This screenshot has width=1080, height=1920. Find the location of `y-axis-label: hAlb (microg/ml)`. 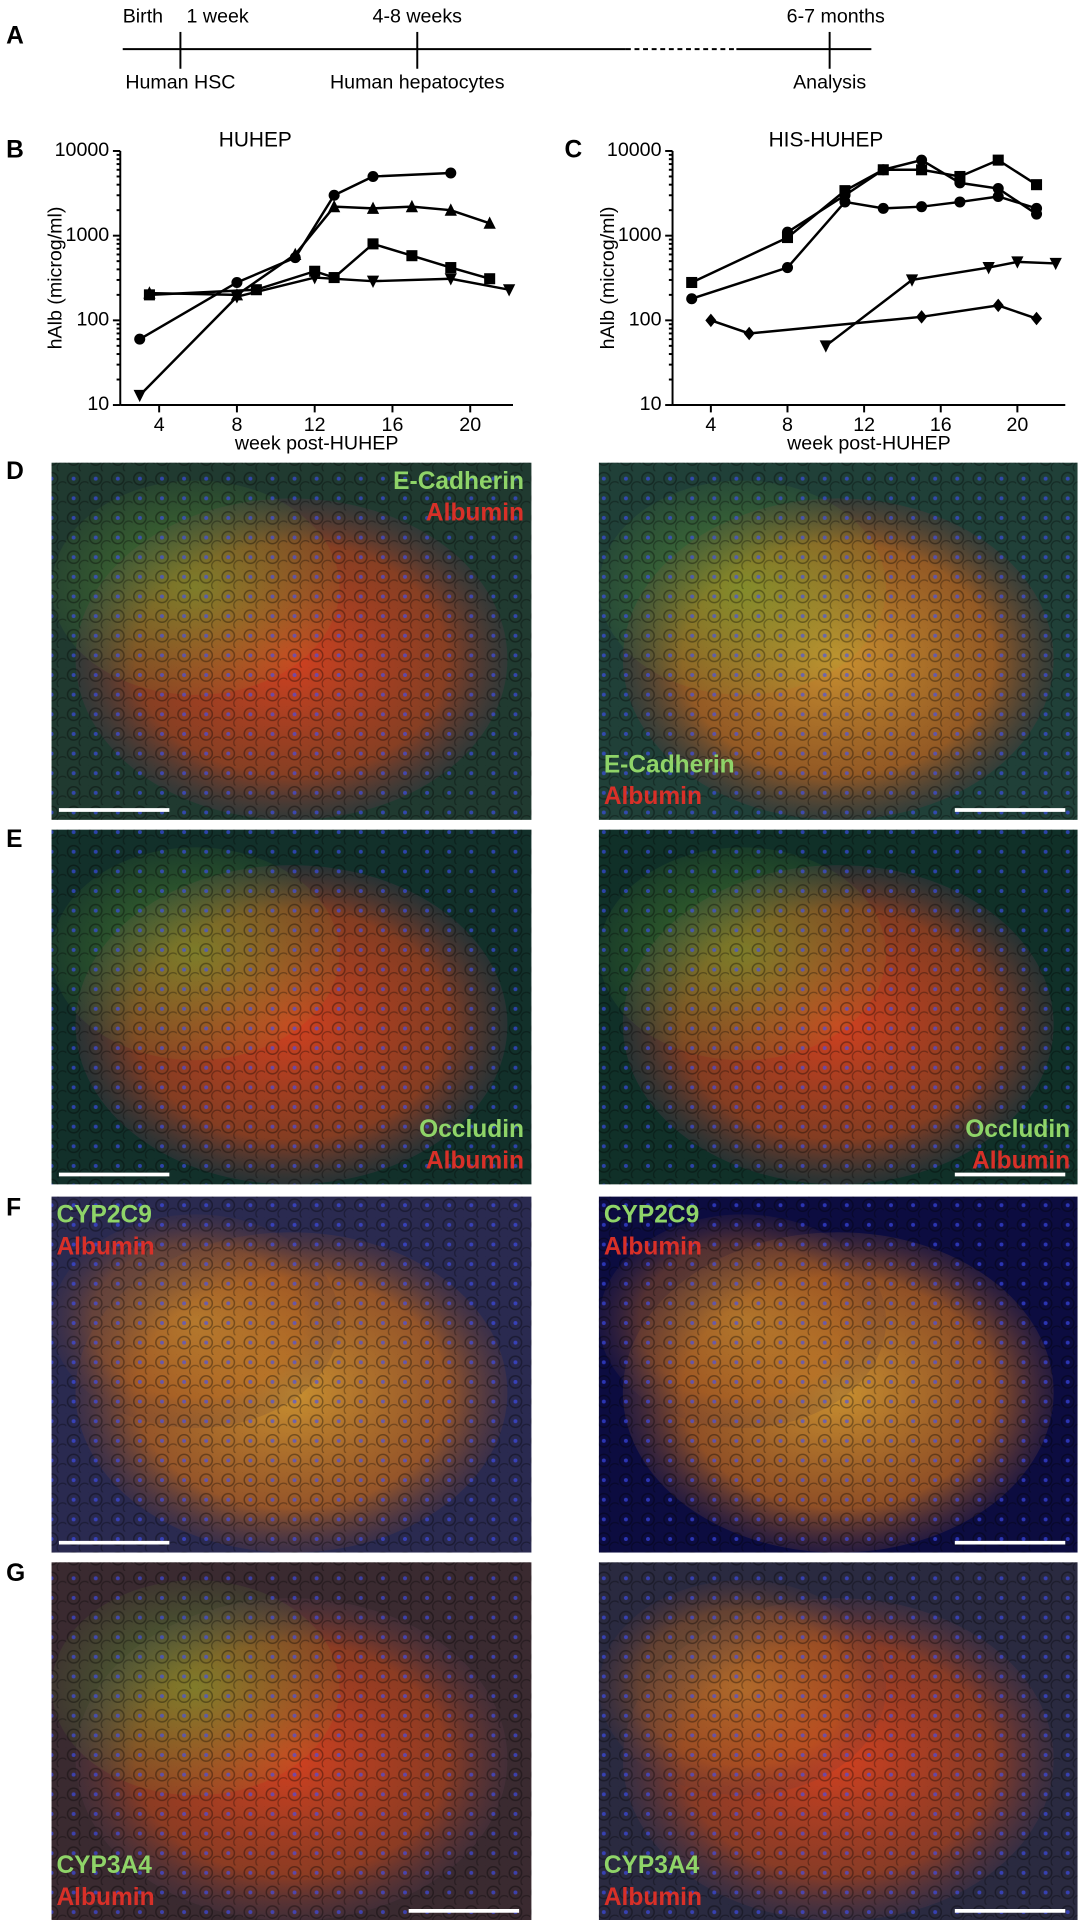

y-axis-label: hAlb (microg/ml) is located at coordinates (56, 278).